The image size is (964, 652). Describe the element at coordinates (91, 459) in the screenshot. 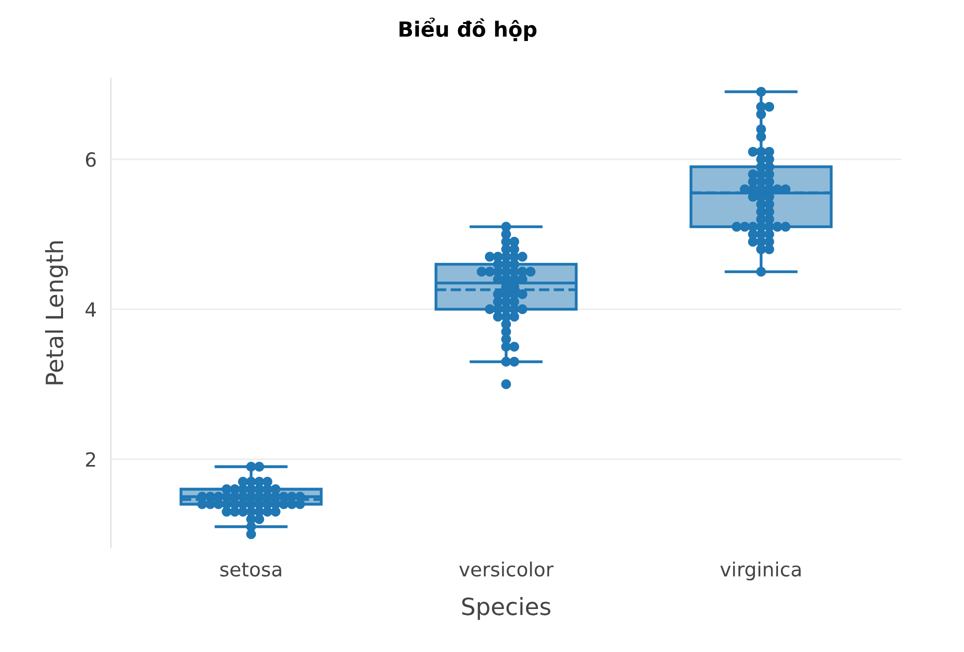

I see `y-tick-label: 2` at that location.